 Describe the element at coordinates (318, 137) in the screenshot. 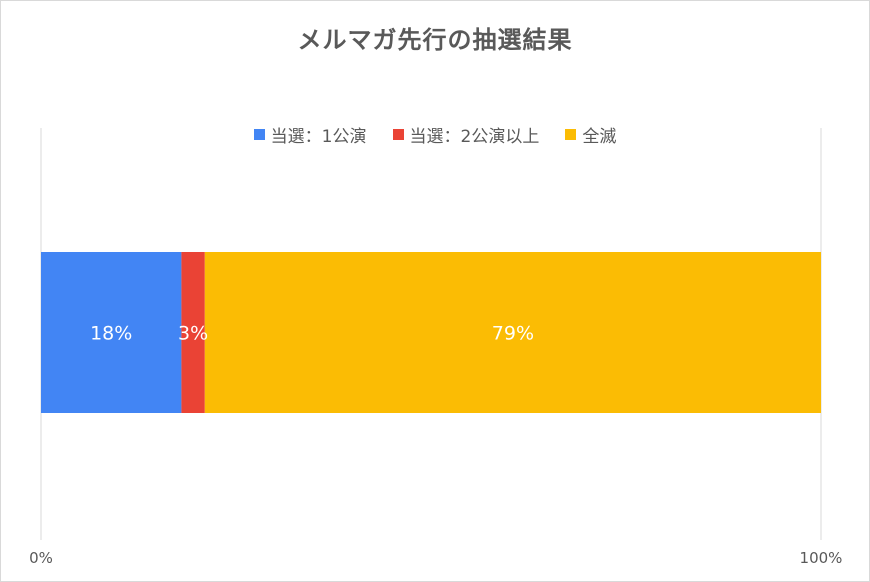

I see `legend-label-1-show: 当選：1公演` at that location.